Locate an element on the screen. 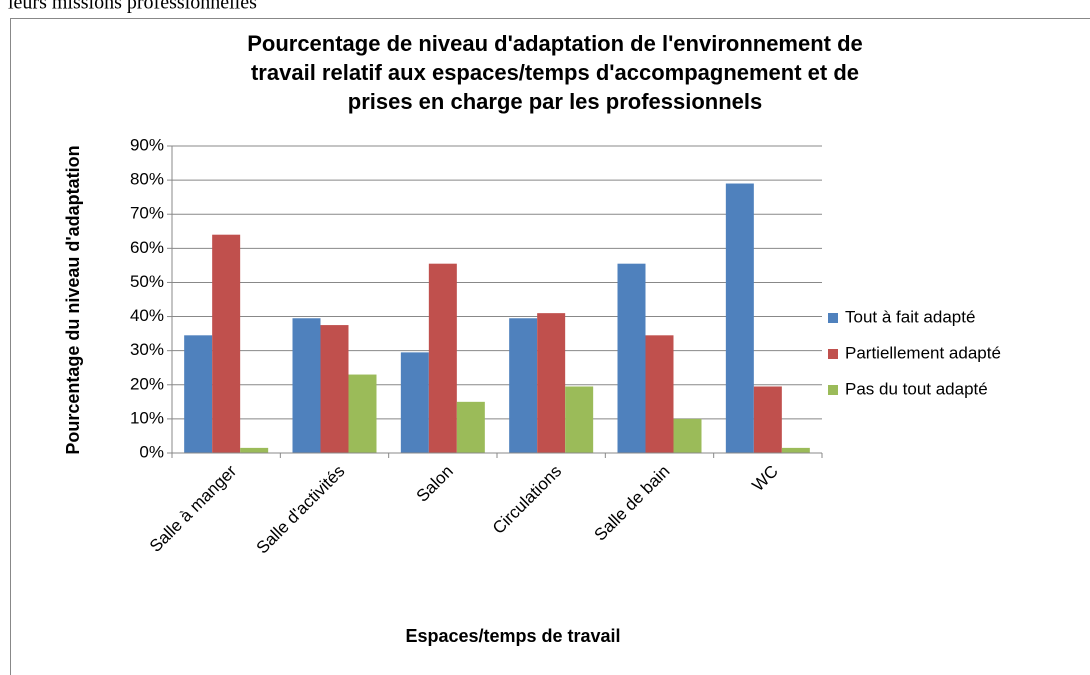  x-tick-label: Salle d'activités is located at coordinates (301, 510).